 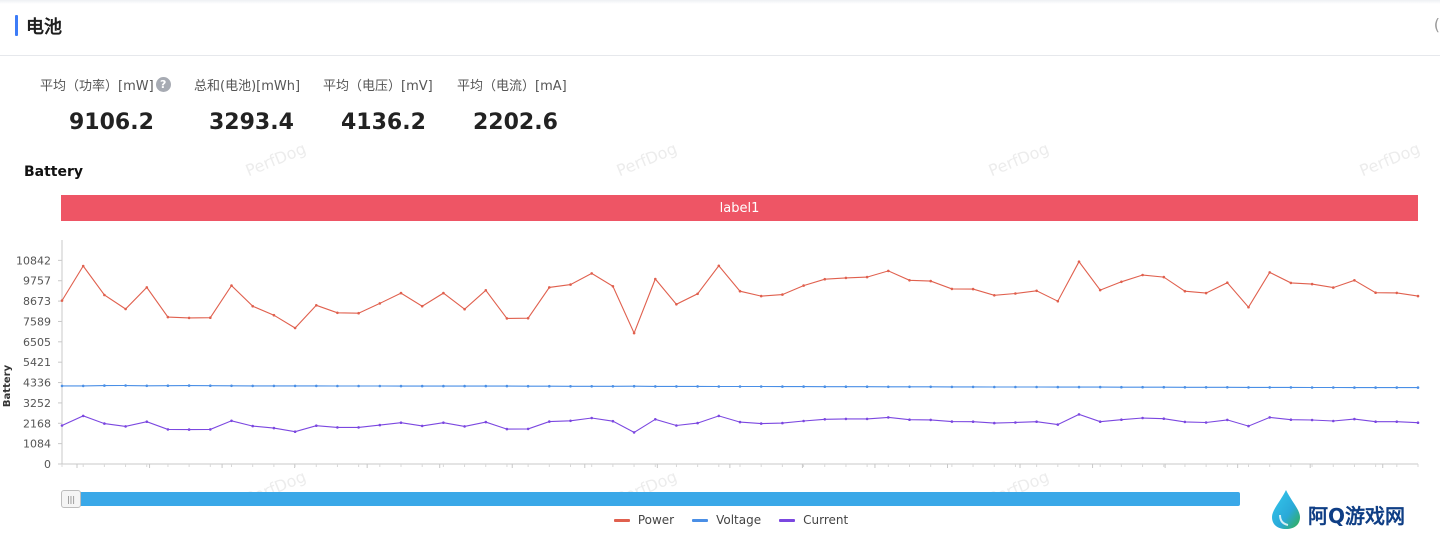 What do you see at coordinates (948, 474) in the screenshot?
I see `x-tick-label: 13:48` at bounding box center [948, 474].